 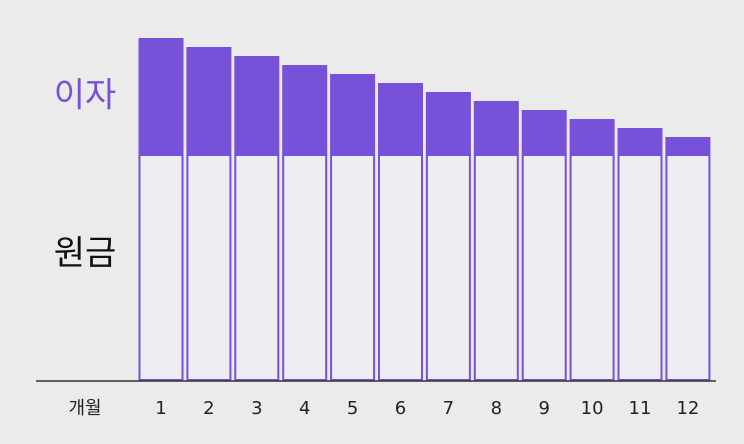 What do you see at coordinates (304, 408) in the screenshot?
I see `x-tick-label: 4` at bounding box center [304, 408].